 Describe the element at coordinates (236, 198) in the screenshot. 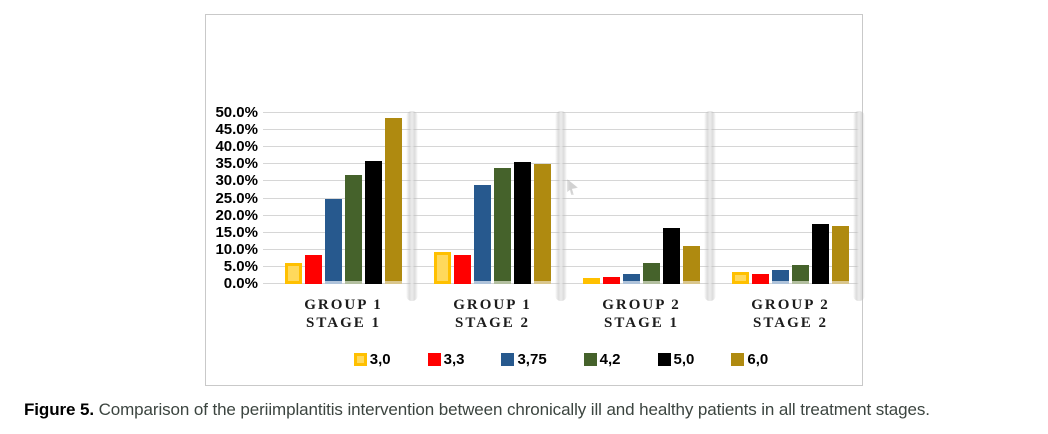

I see `y-tick-label: 25.0%` at that location.